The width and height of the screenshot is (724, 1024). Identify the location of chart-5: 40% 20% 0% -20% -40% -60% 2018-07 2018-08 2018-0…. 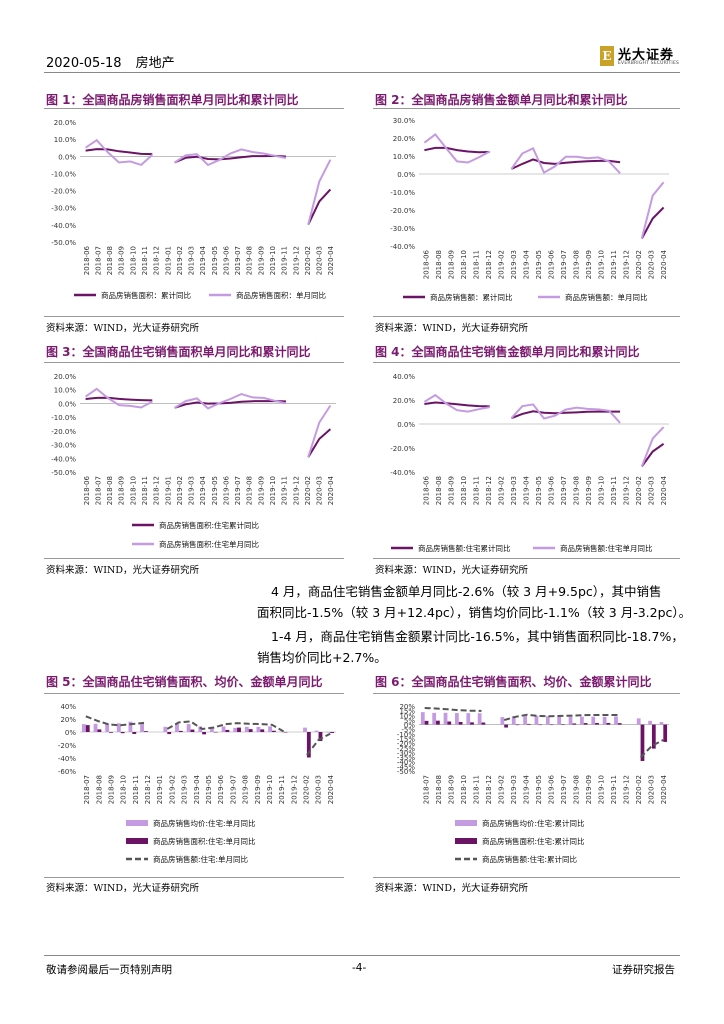
(197, 783).